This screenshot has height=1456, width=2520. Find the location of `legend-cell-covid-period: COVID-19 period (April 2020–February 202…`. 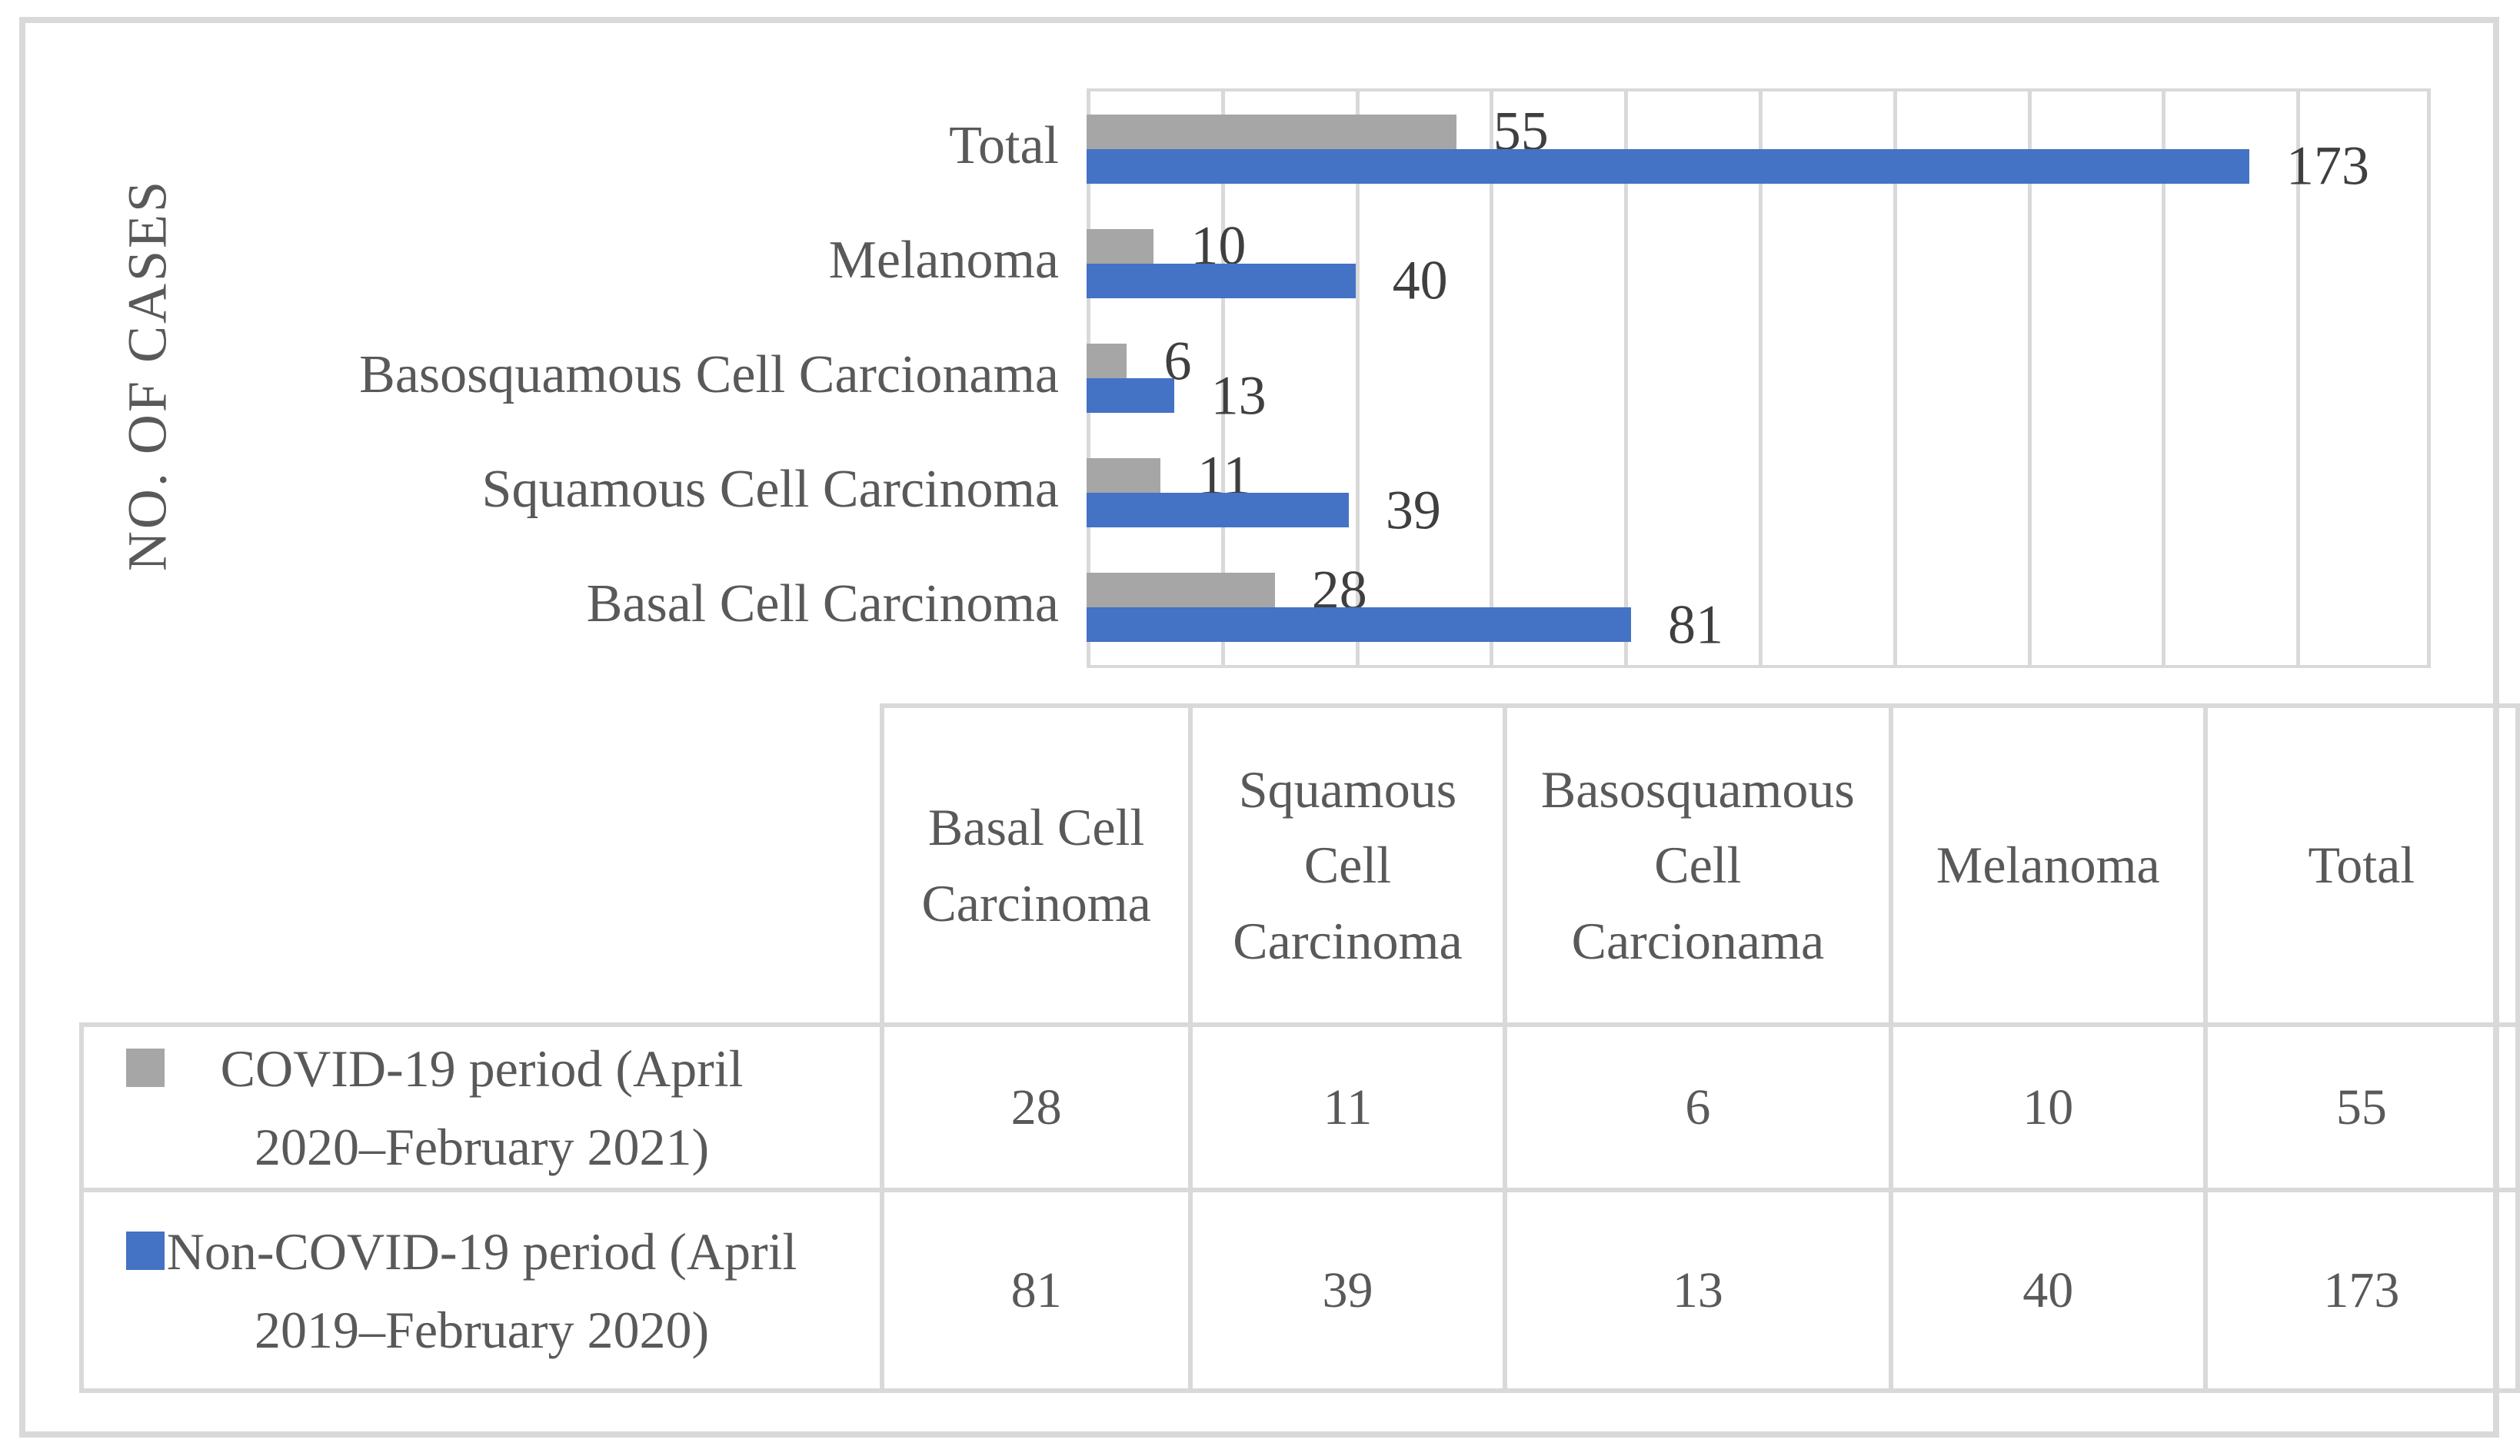

legend-cell-covid-period: COVID-19 period (April 2020–February 202… is located at coordinates (481, 1107).